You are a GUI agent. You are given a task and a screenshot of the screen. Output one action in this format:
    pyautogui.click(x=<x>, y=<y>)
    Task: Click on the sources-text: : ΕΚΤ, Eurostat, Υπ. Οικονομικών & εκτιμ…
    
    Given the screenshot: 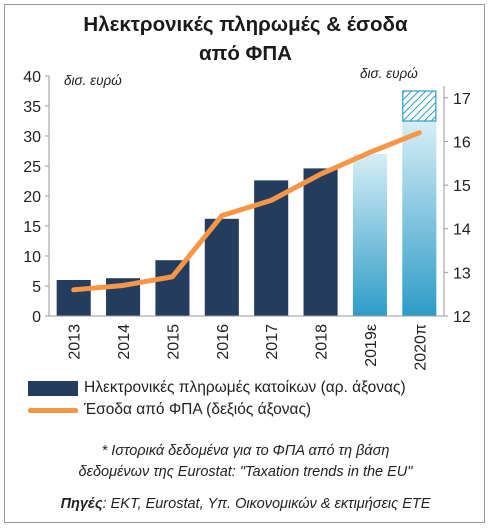 What is the action you would take?
    pyautogui.click(x=266, y=504)
    